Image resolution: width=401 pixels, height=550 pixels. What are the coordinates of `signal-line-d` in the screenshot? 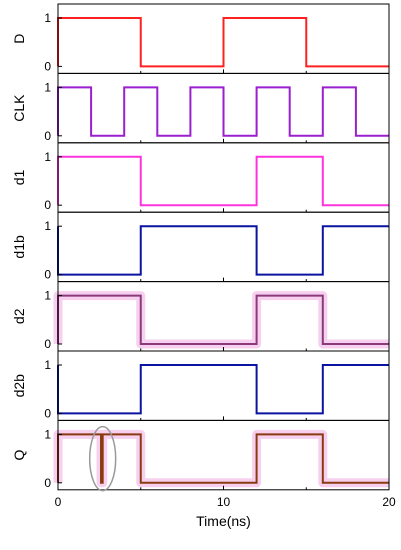 It's located at (223, 42).